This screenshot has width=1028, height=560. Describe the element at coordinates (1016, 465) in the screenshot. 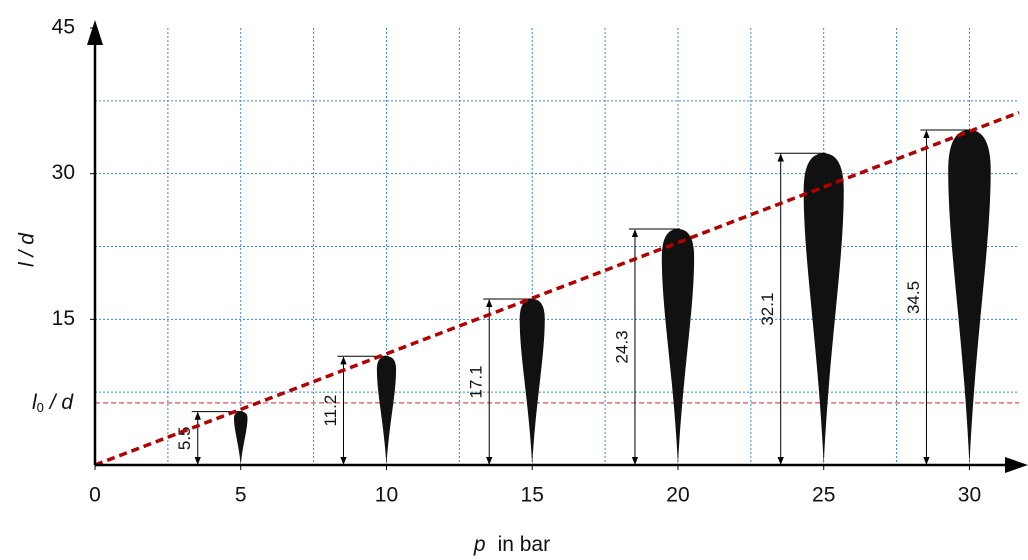

I see `x-axis-arrow` at that location.